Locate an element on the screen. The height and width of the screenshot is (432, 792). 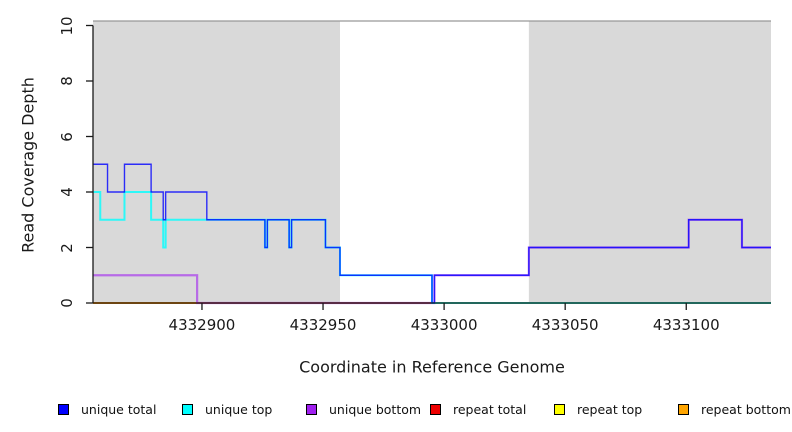
y-axis-title: Read Coverage Depth is located at coordinates (28, 165).